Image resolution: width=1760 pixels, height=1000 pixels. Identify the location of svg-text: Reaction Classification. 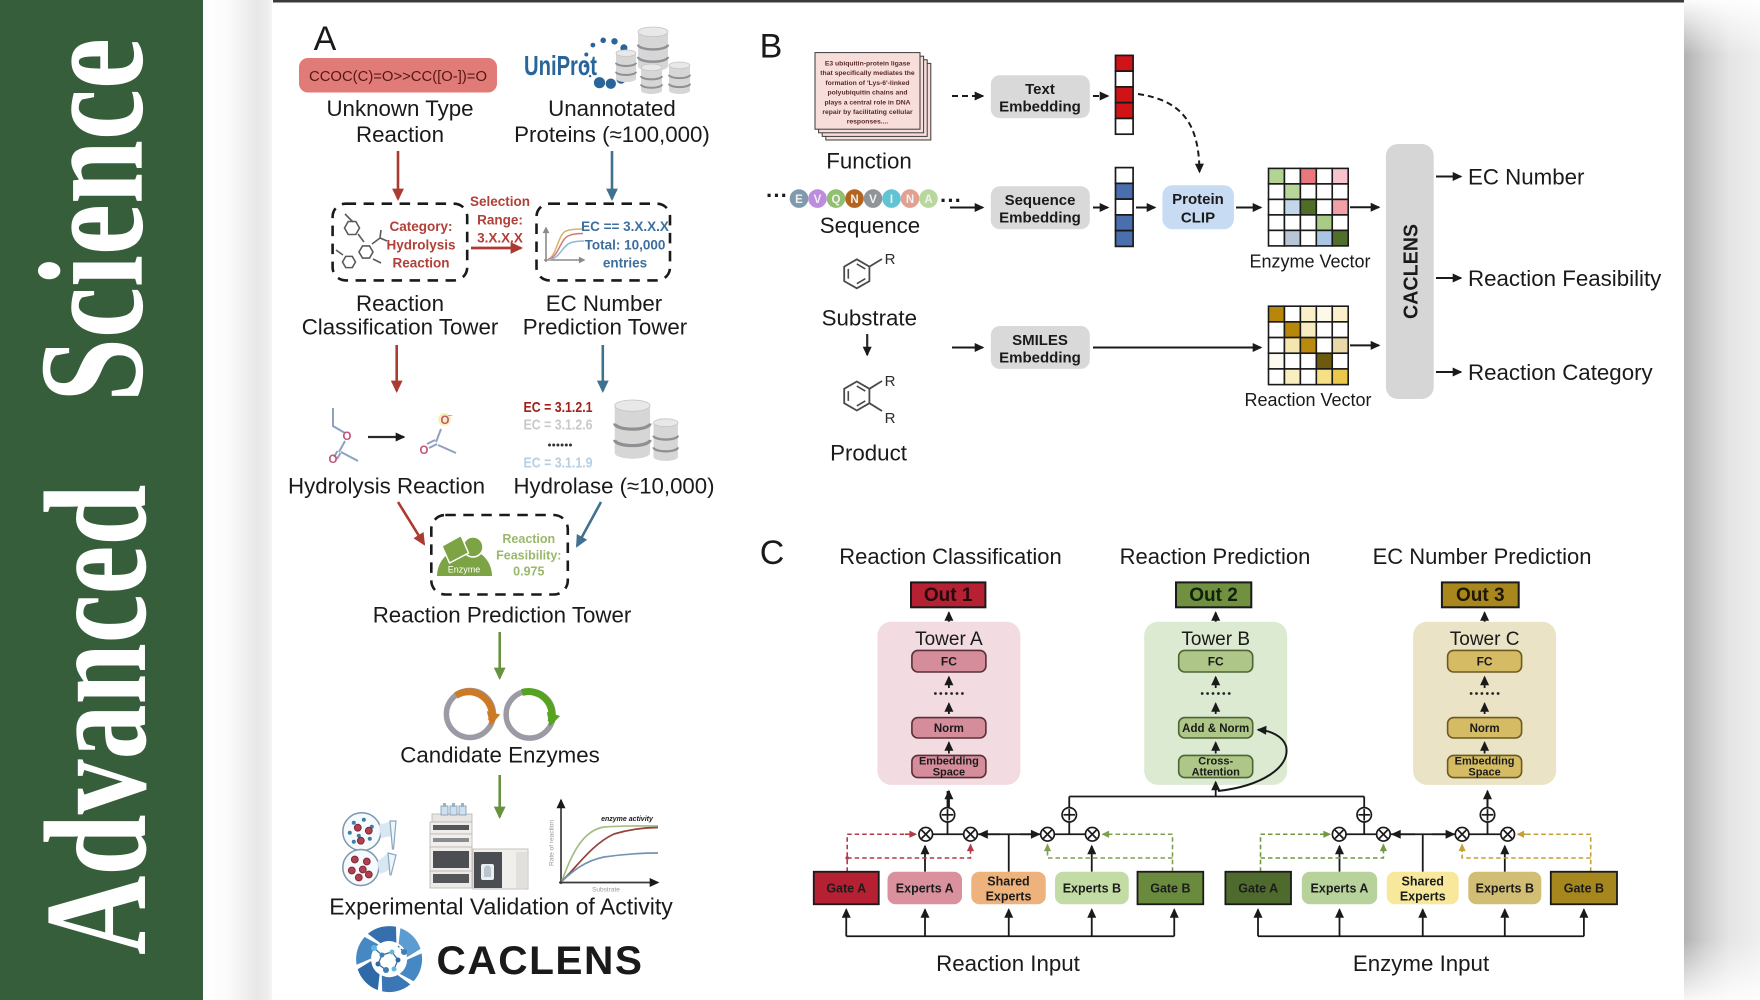
(950, 556).